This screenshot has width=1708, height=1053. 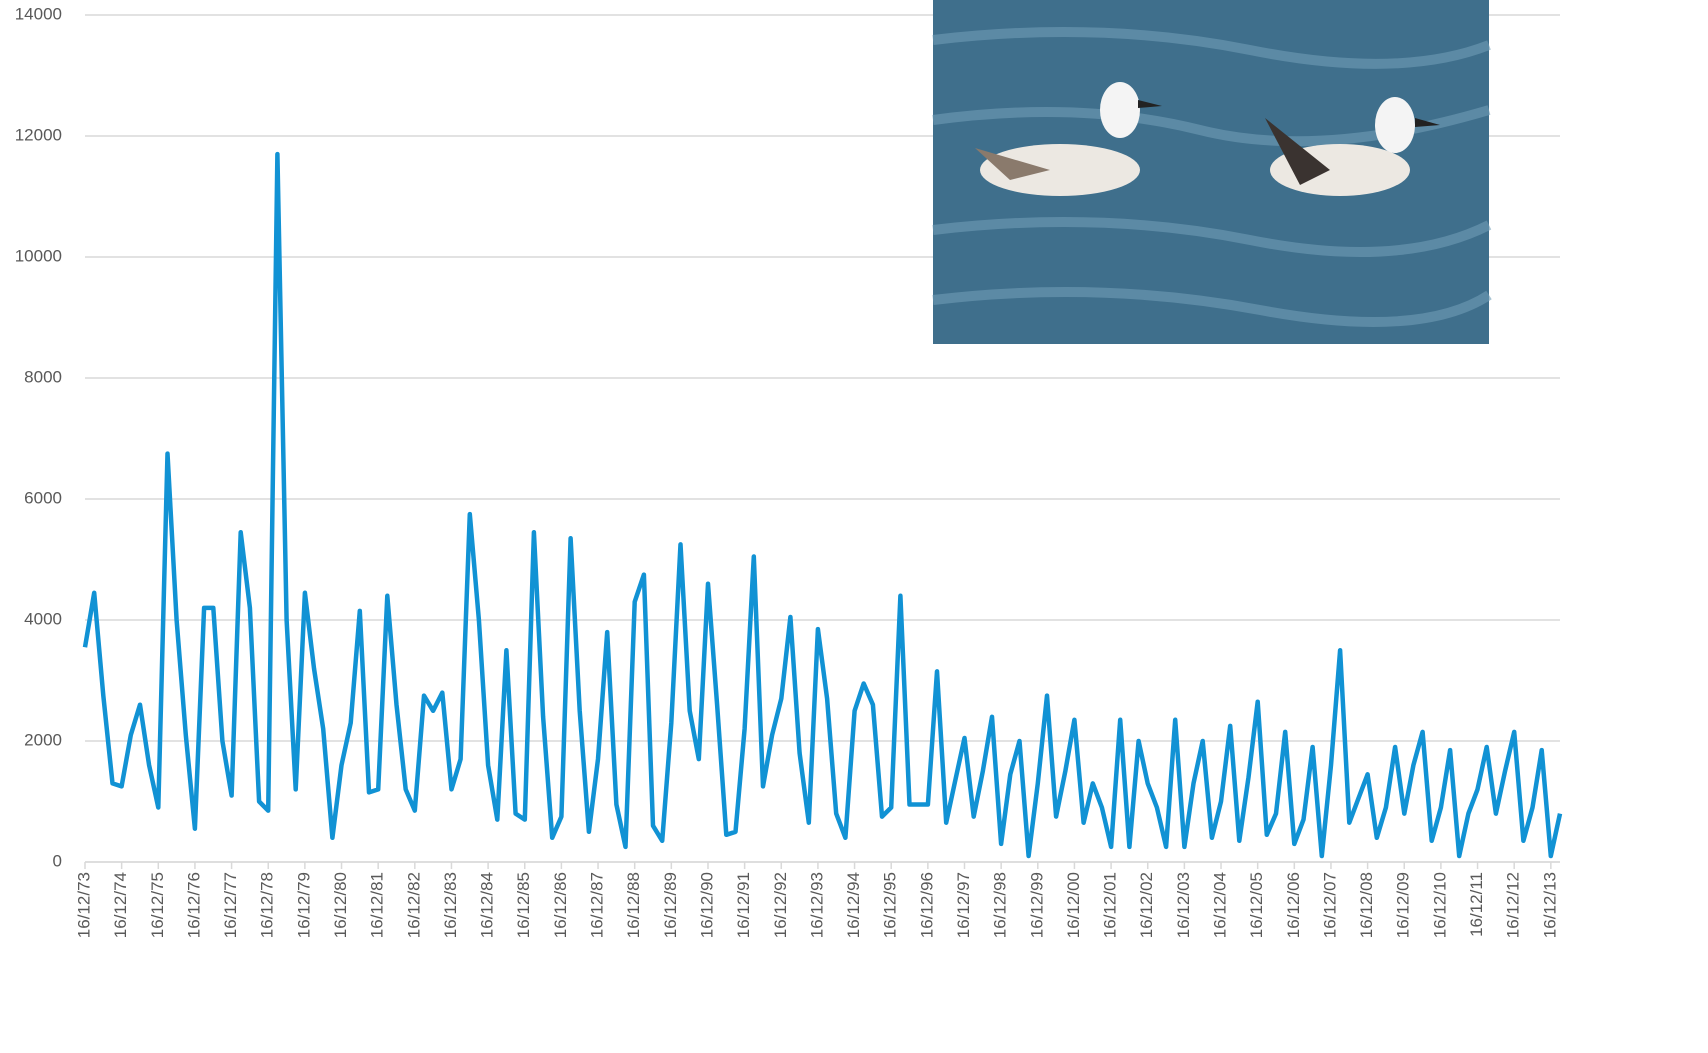 I want to click on x-tick-label: 16/12/86, so click(x=560, y=905).